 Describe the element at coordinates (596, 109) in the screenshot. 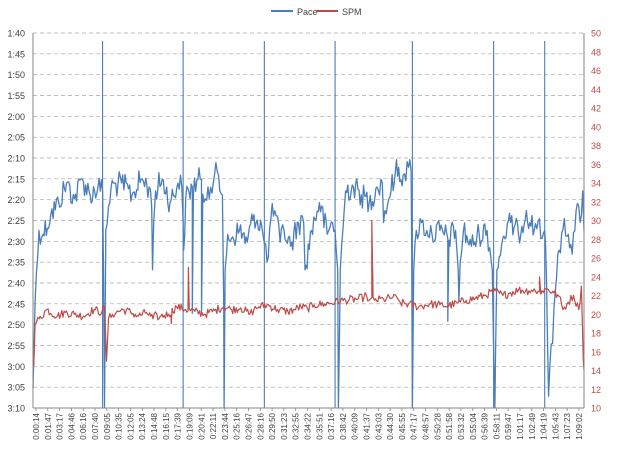

I see `y-right-tick-label: 42` at that location.